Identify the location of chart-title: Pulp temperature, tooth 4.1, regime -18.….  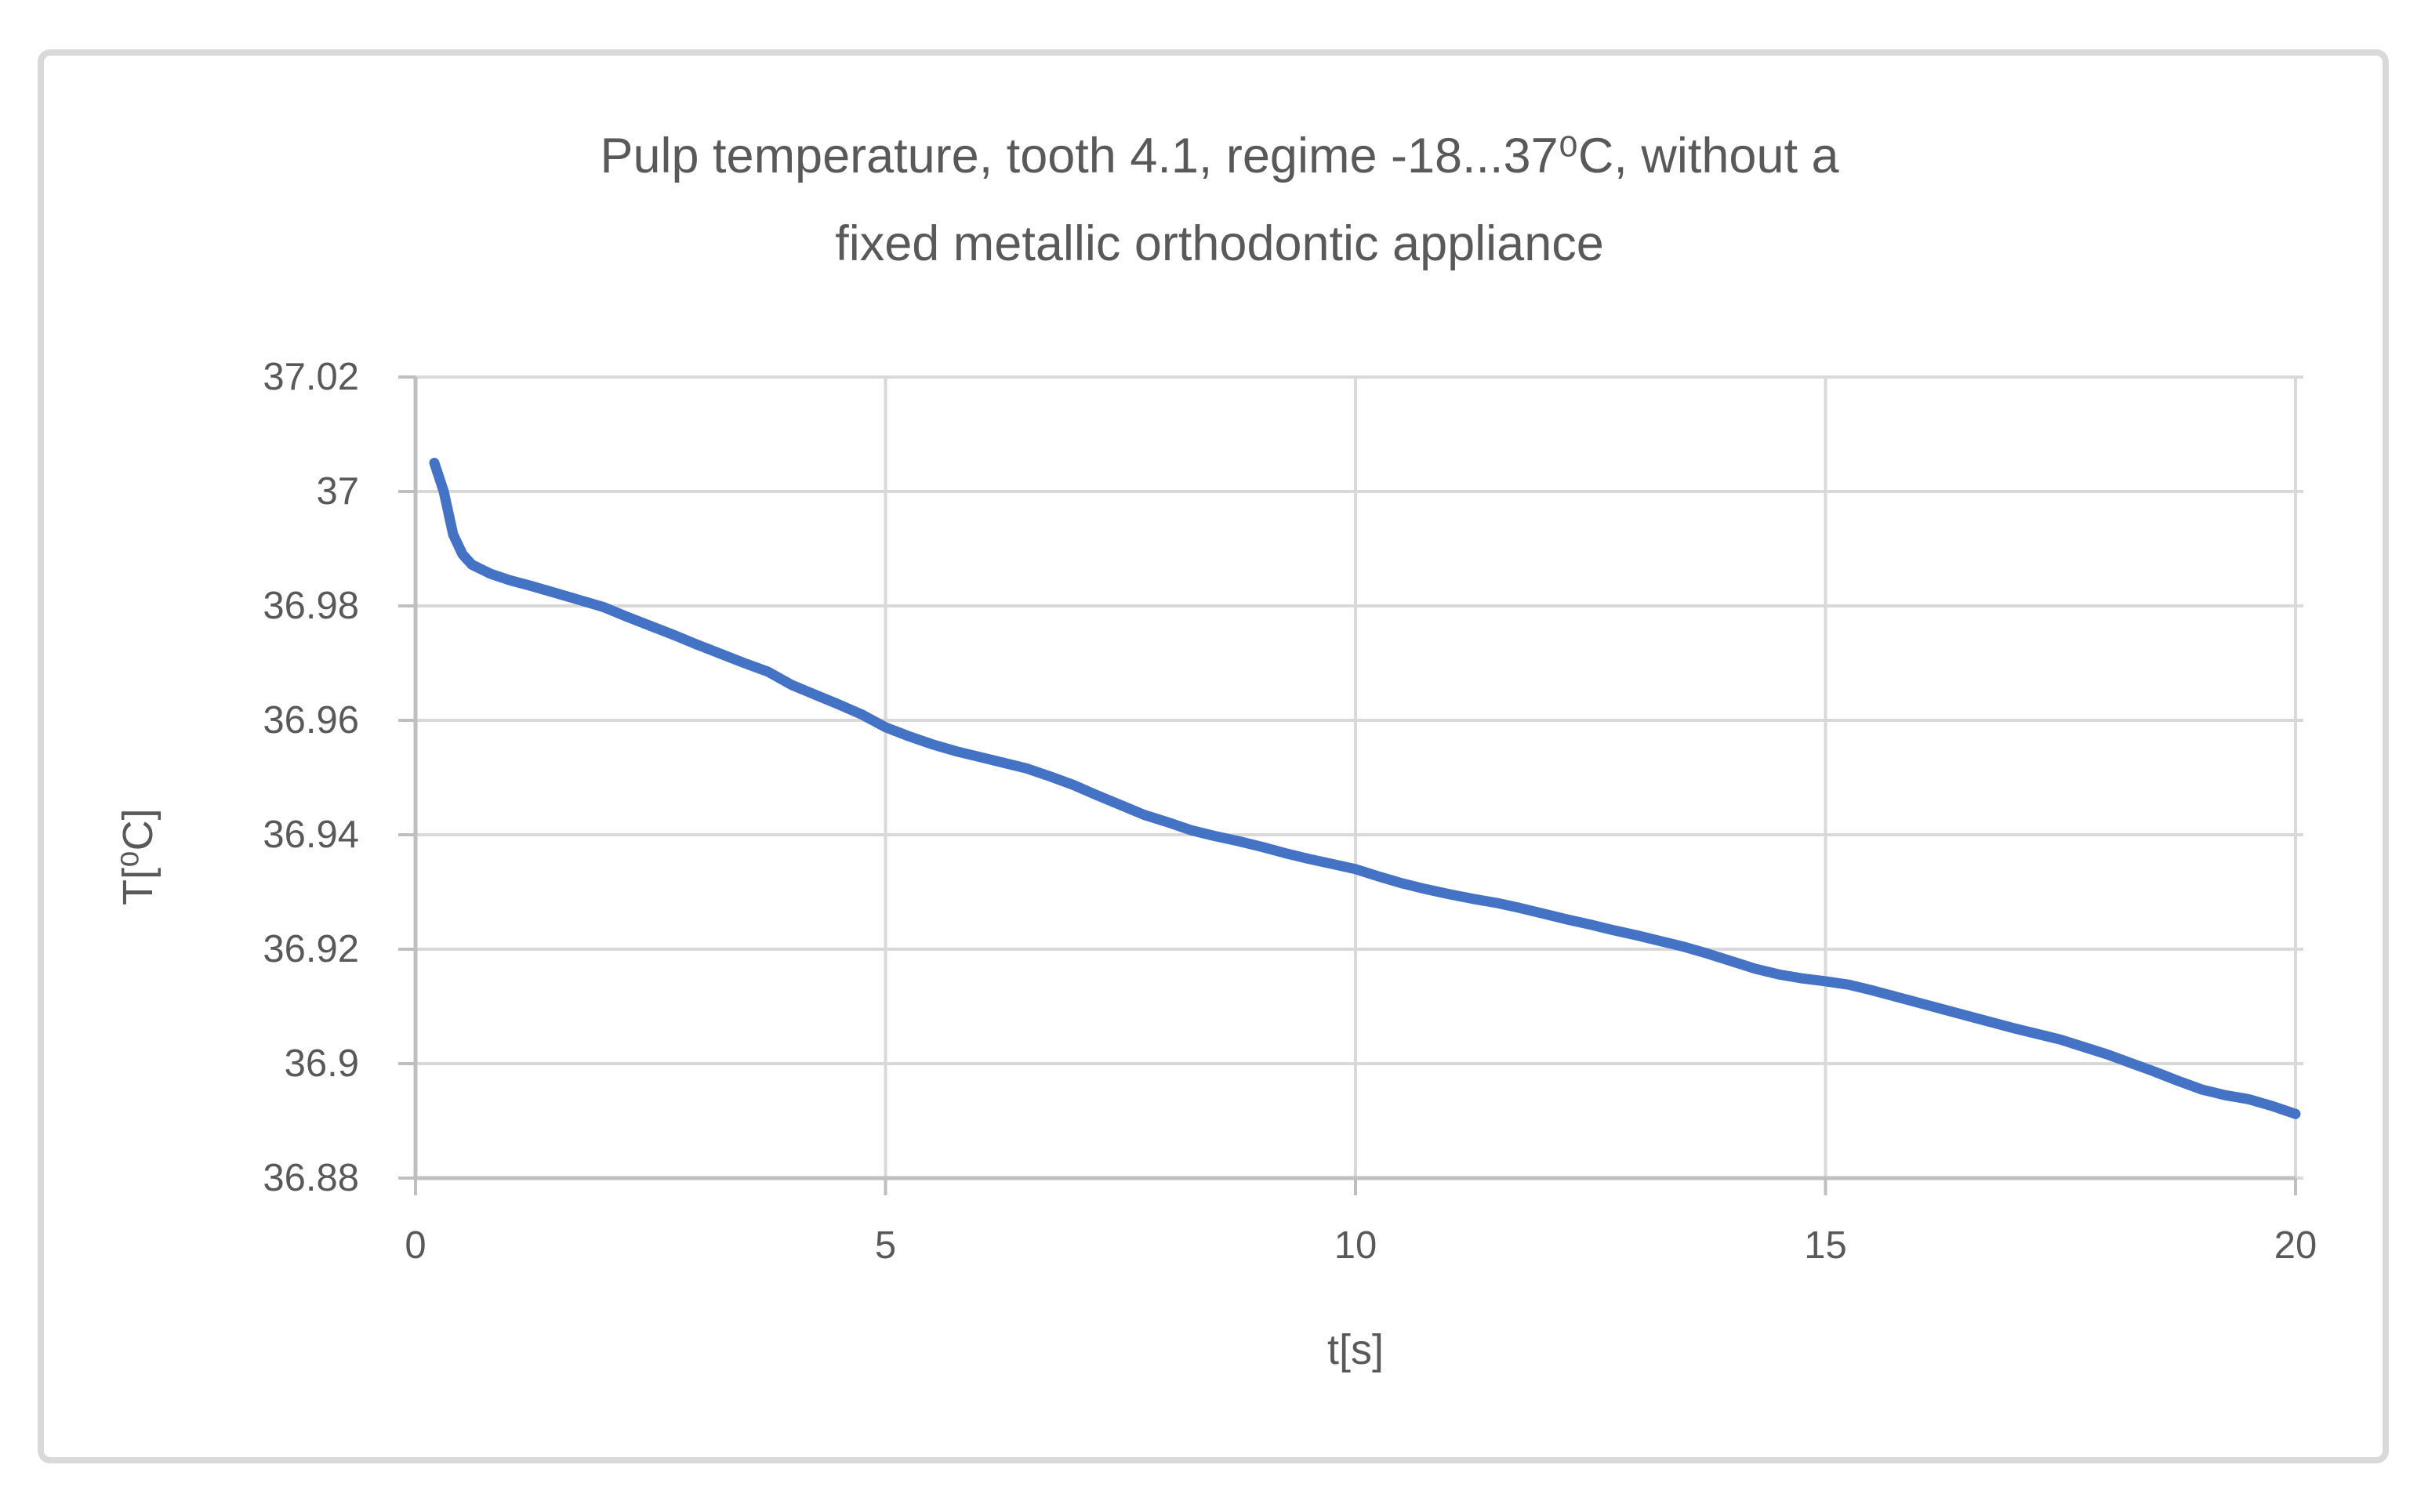
(1219, 200).